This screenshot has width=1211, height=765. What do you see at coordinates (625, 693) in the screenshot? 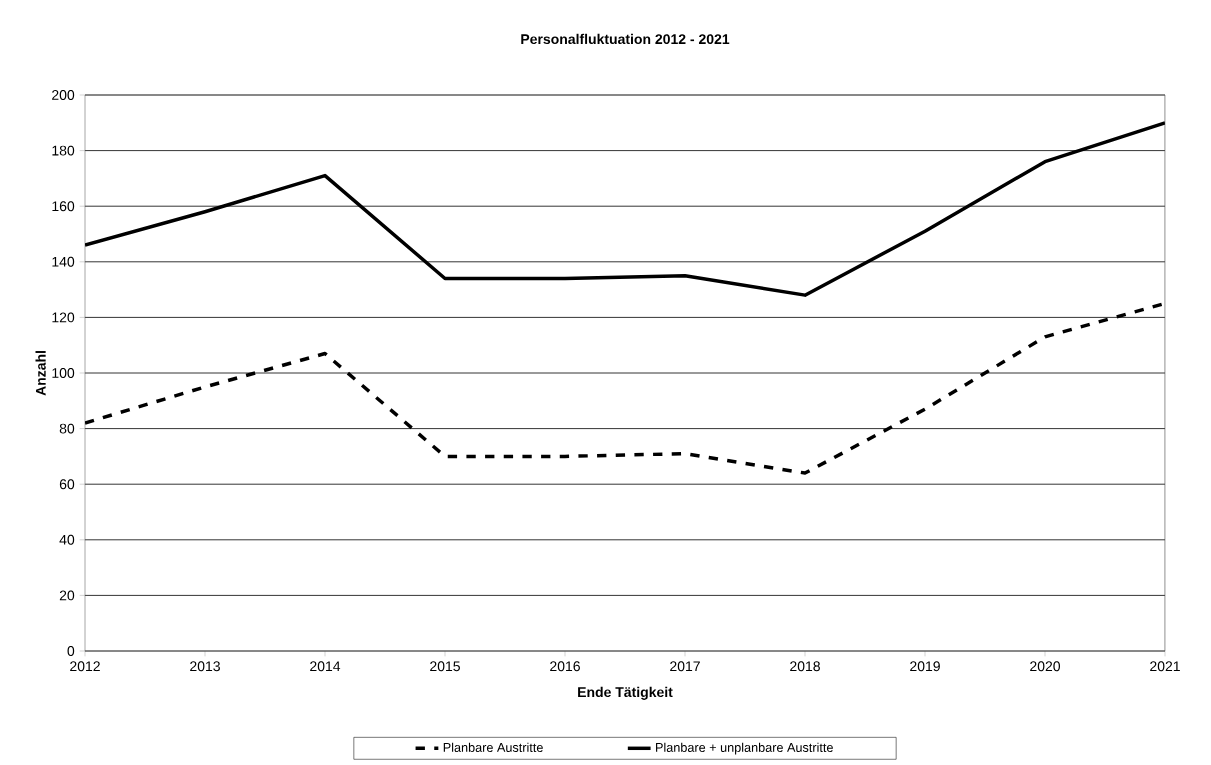
I see `x-axis-title: Ende Tätigkeit` at bounding box center [625, 693].